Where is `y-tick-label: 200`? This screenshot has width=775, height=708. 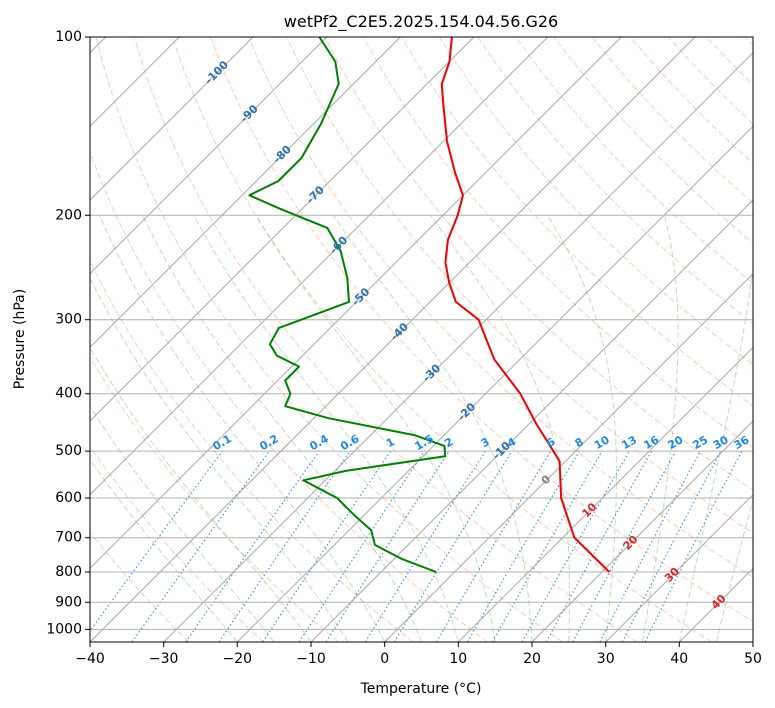 y-tick-label: 200 is located at coordinates (68, 215).